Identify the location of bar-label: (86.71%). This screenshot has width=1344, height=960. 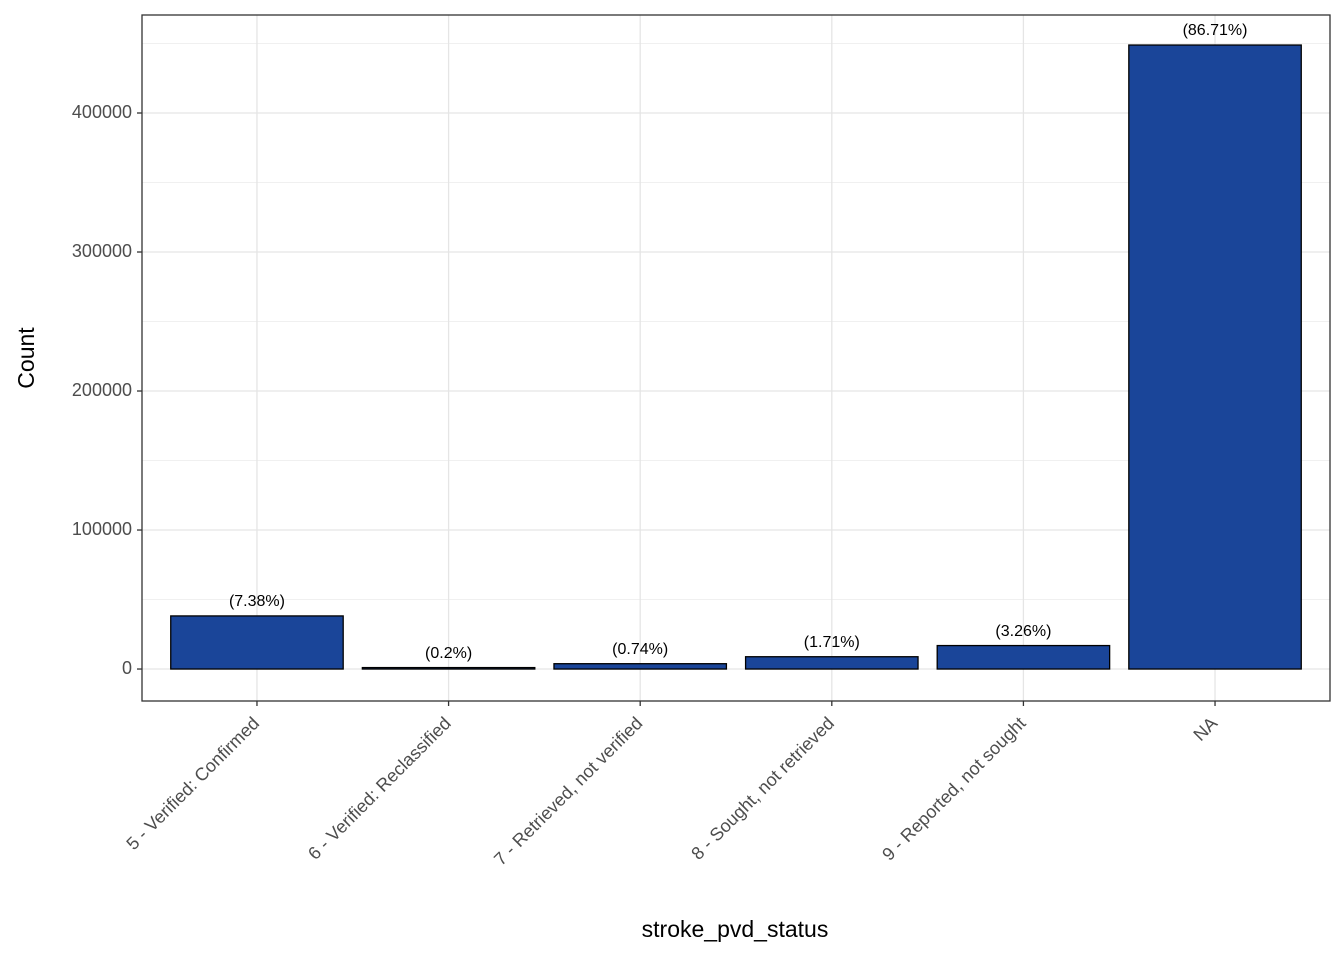
(1215, 30).